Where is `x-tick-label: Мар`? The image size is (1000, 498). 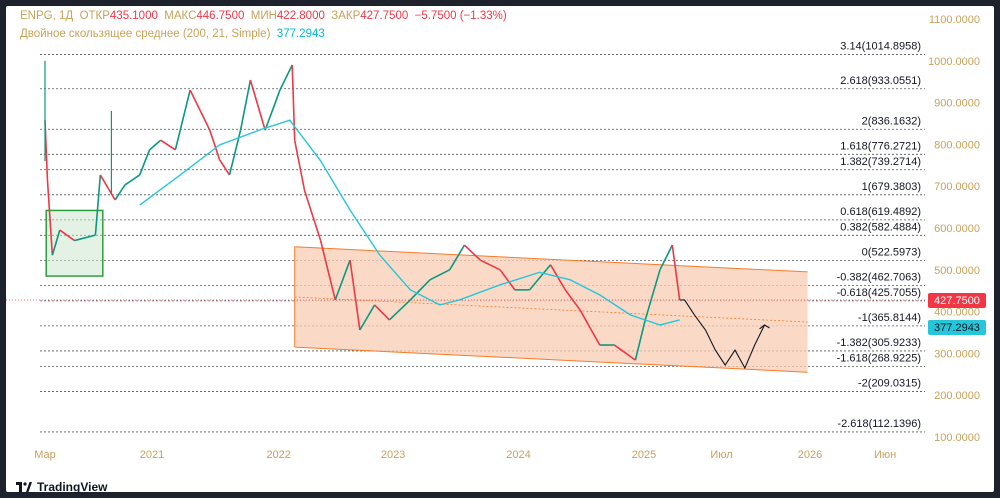
x-tick-label: Мар is located at coordinates (45, 455).